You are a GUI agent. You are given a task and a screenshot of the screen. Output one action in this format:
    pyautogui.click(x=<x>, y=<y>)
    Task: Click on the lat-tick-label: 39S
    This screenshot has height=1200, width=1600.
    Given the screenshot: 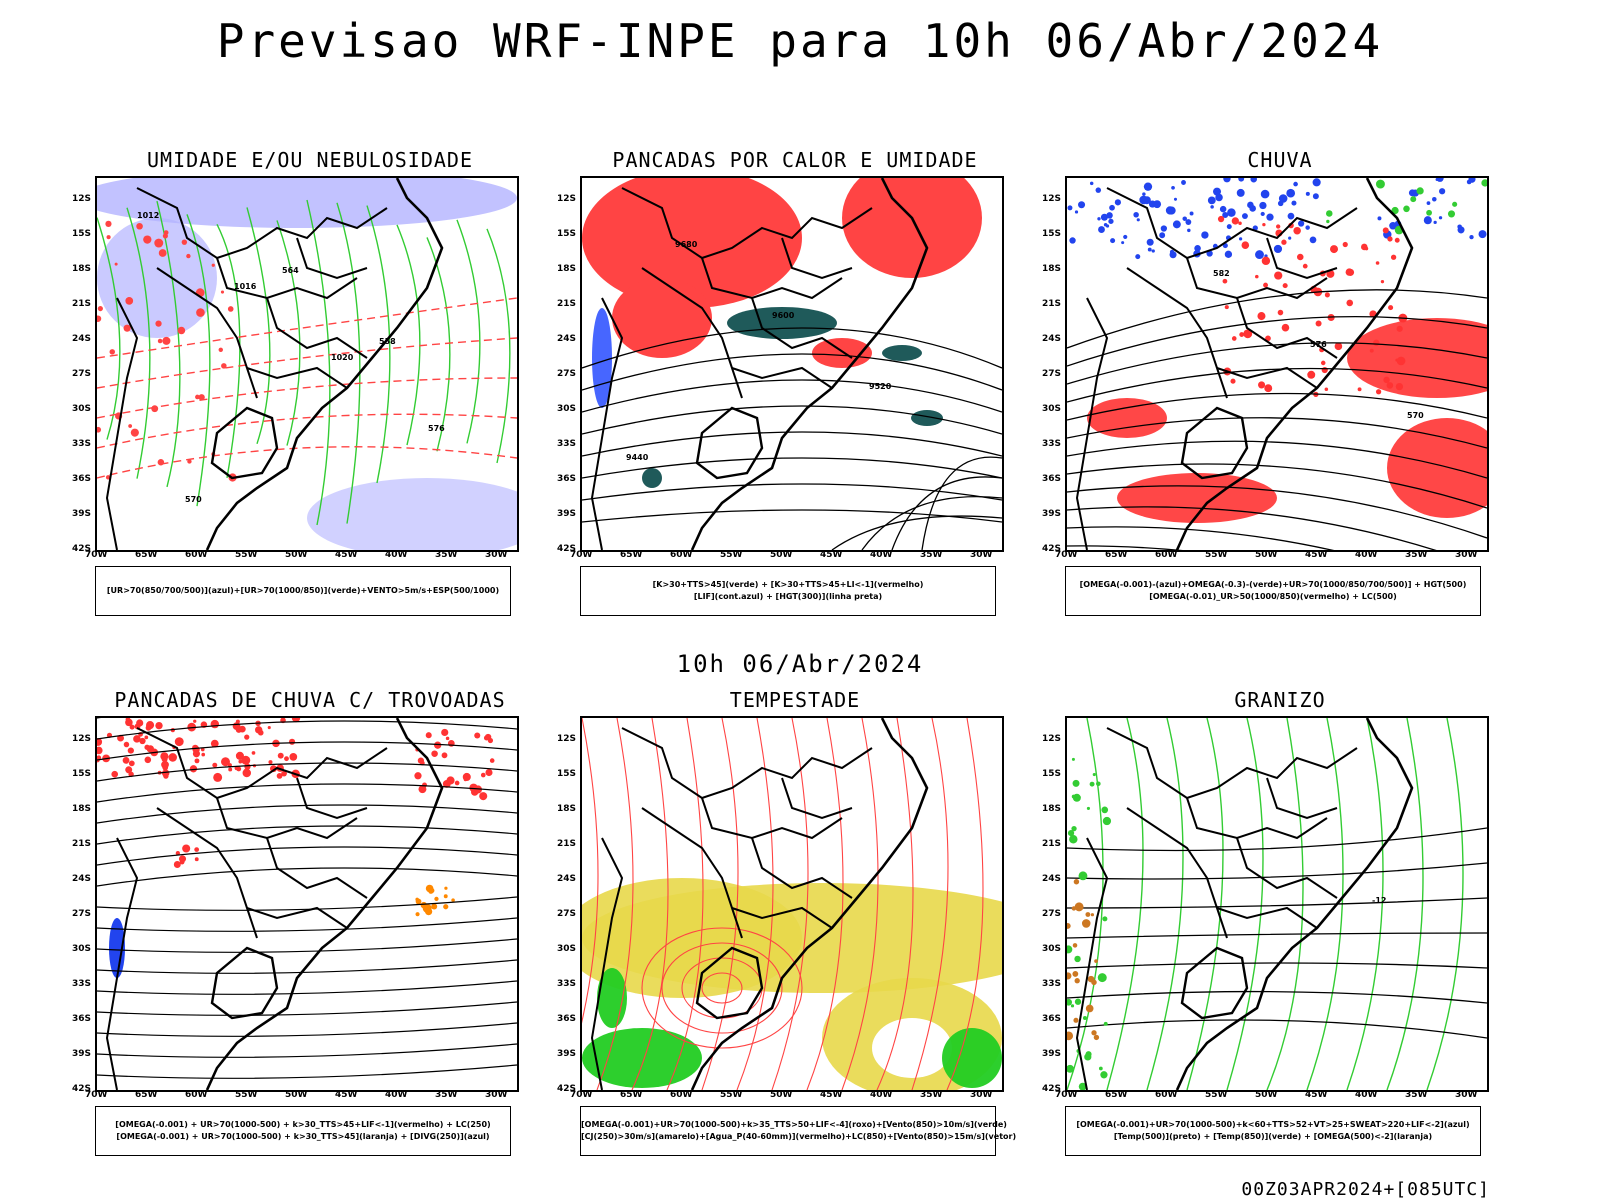 What is the action you would take?
    pyautogui.click(x=566, y=1054)
    